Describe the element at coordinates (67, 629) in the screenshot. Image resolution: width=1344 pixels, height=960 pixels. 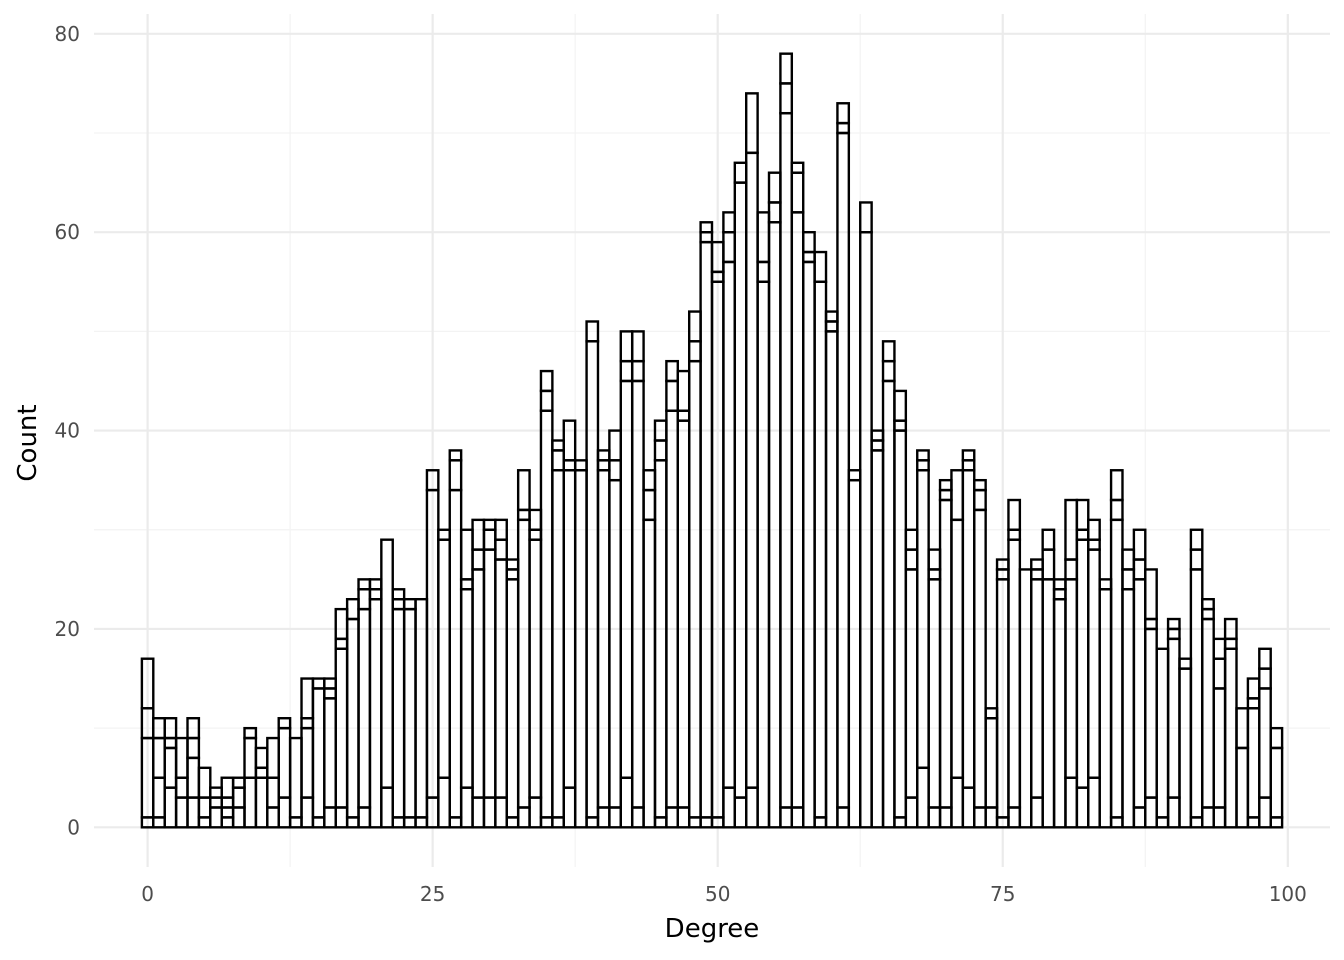
I see `y-tick-label: 20` at that location.